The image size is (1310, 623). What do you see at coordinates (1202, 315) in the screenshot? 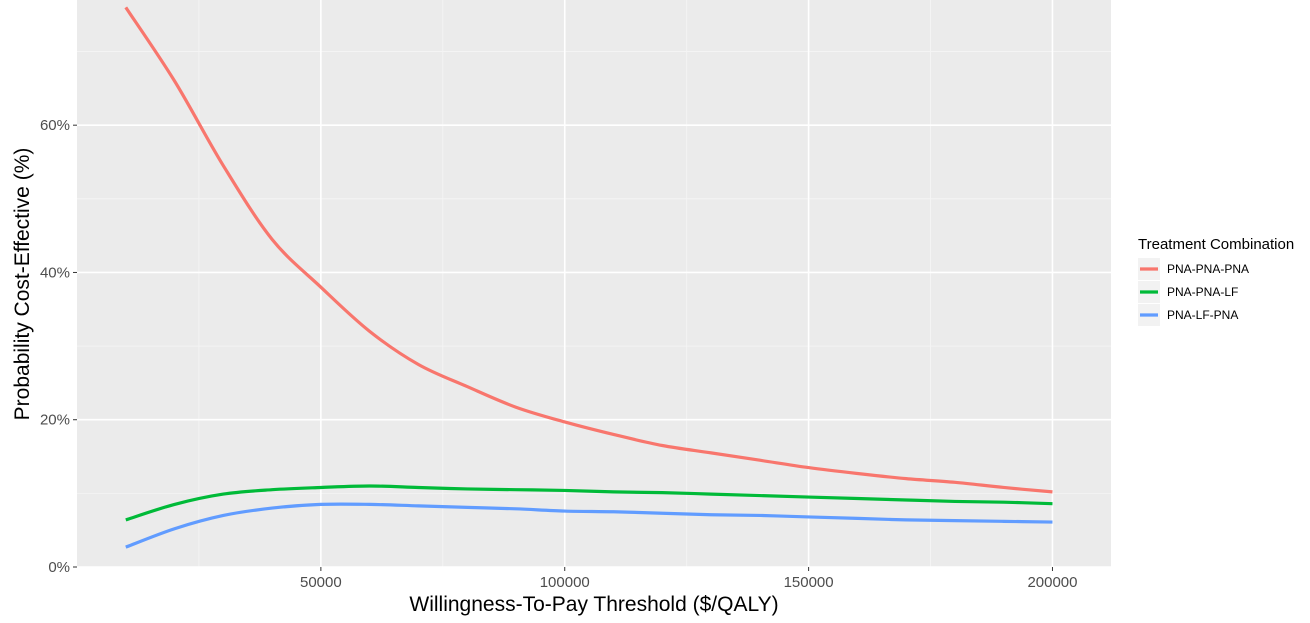
I see `legend-label-pna-lf-pna: PNA-LF-PNA` at bounding box center [1202, 315].